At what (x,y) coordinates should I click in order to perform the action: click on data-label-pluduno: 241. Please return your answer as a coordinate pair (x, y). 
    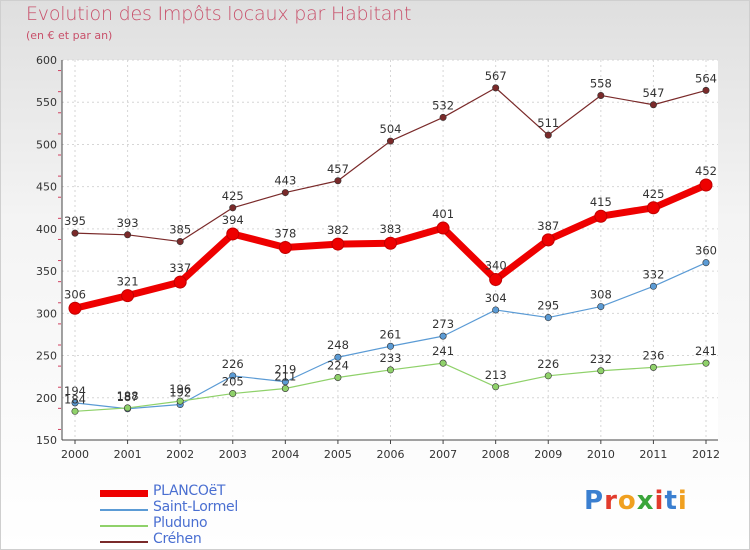
    Looking at the image, I should click on (706, 351).